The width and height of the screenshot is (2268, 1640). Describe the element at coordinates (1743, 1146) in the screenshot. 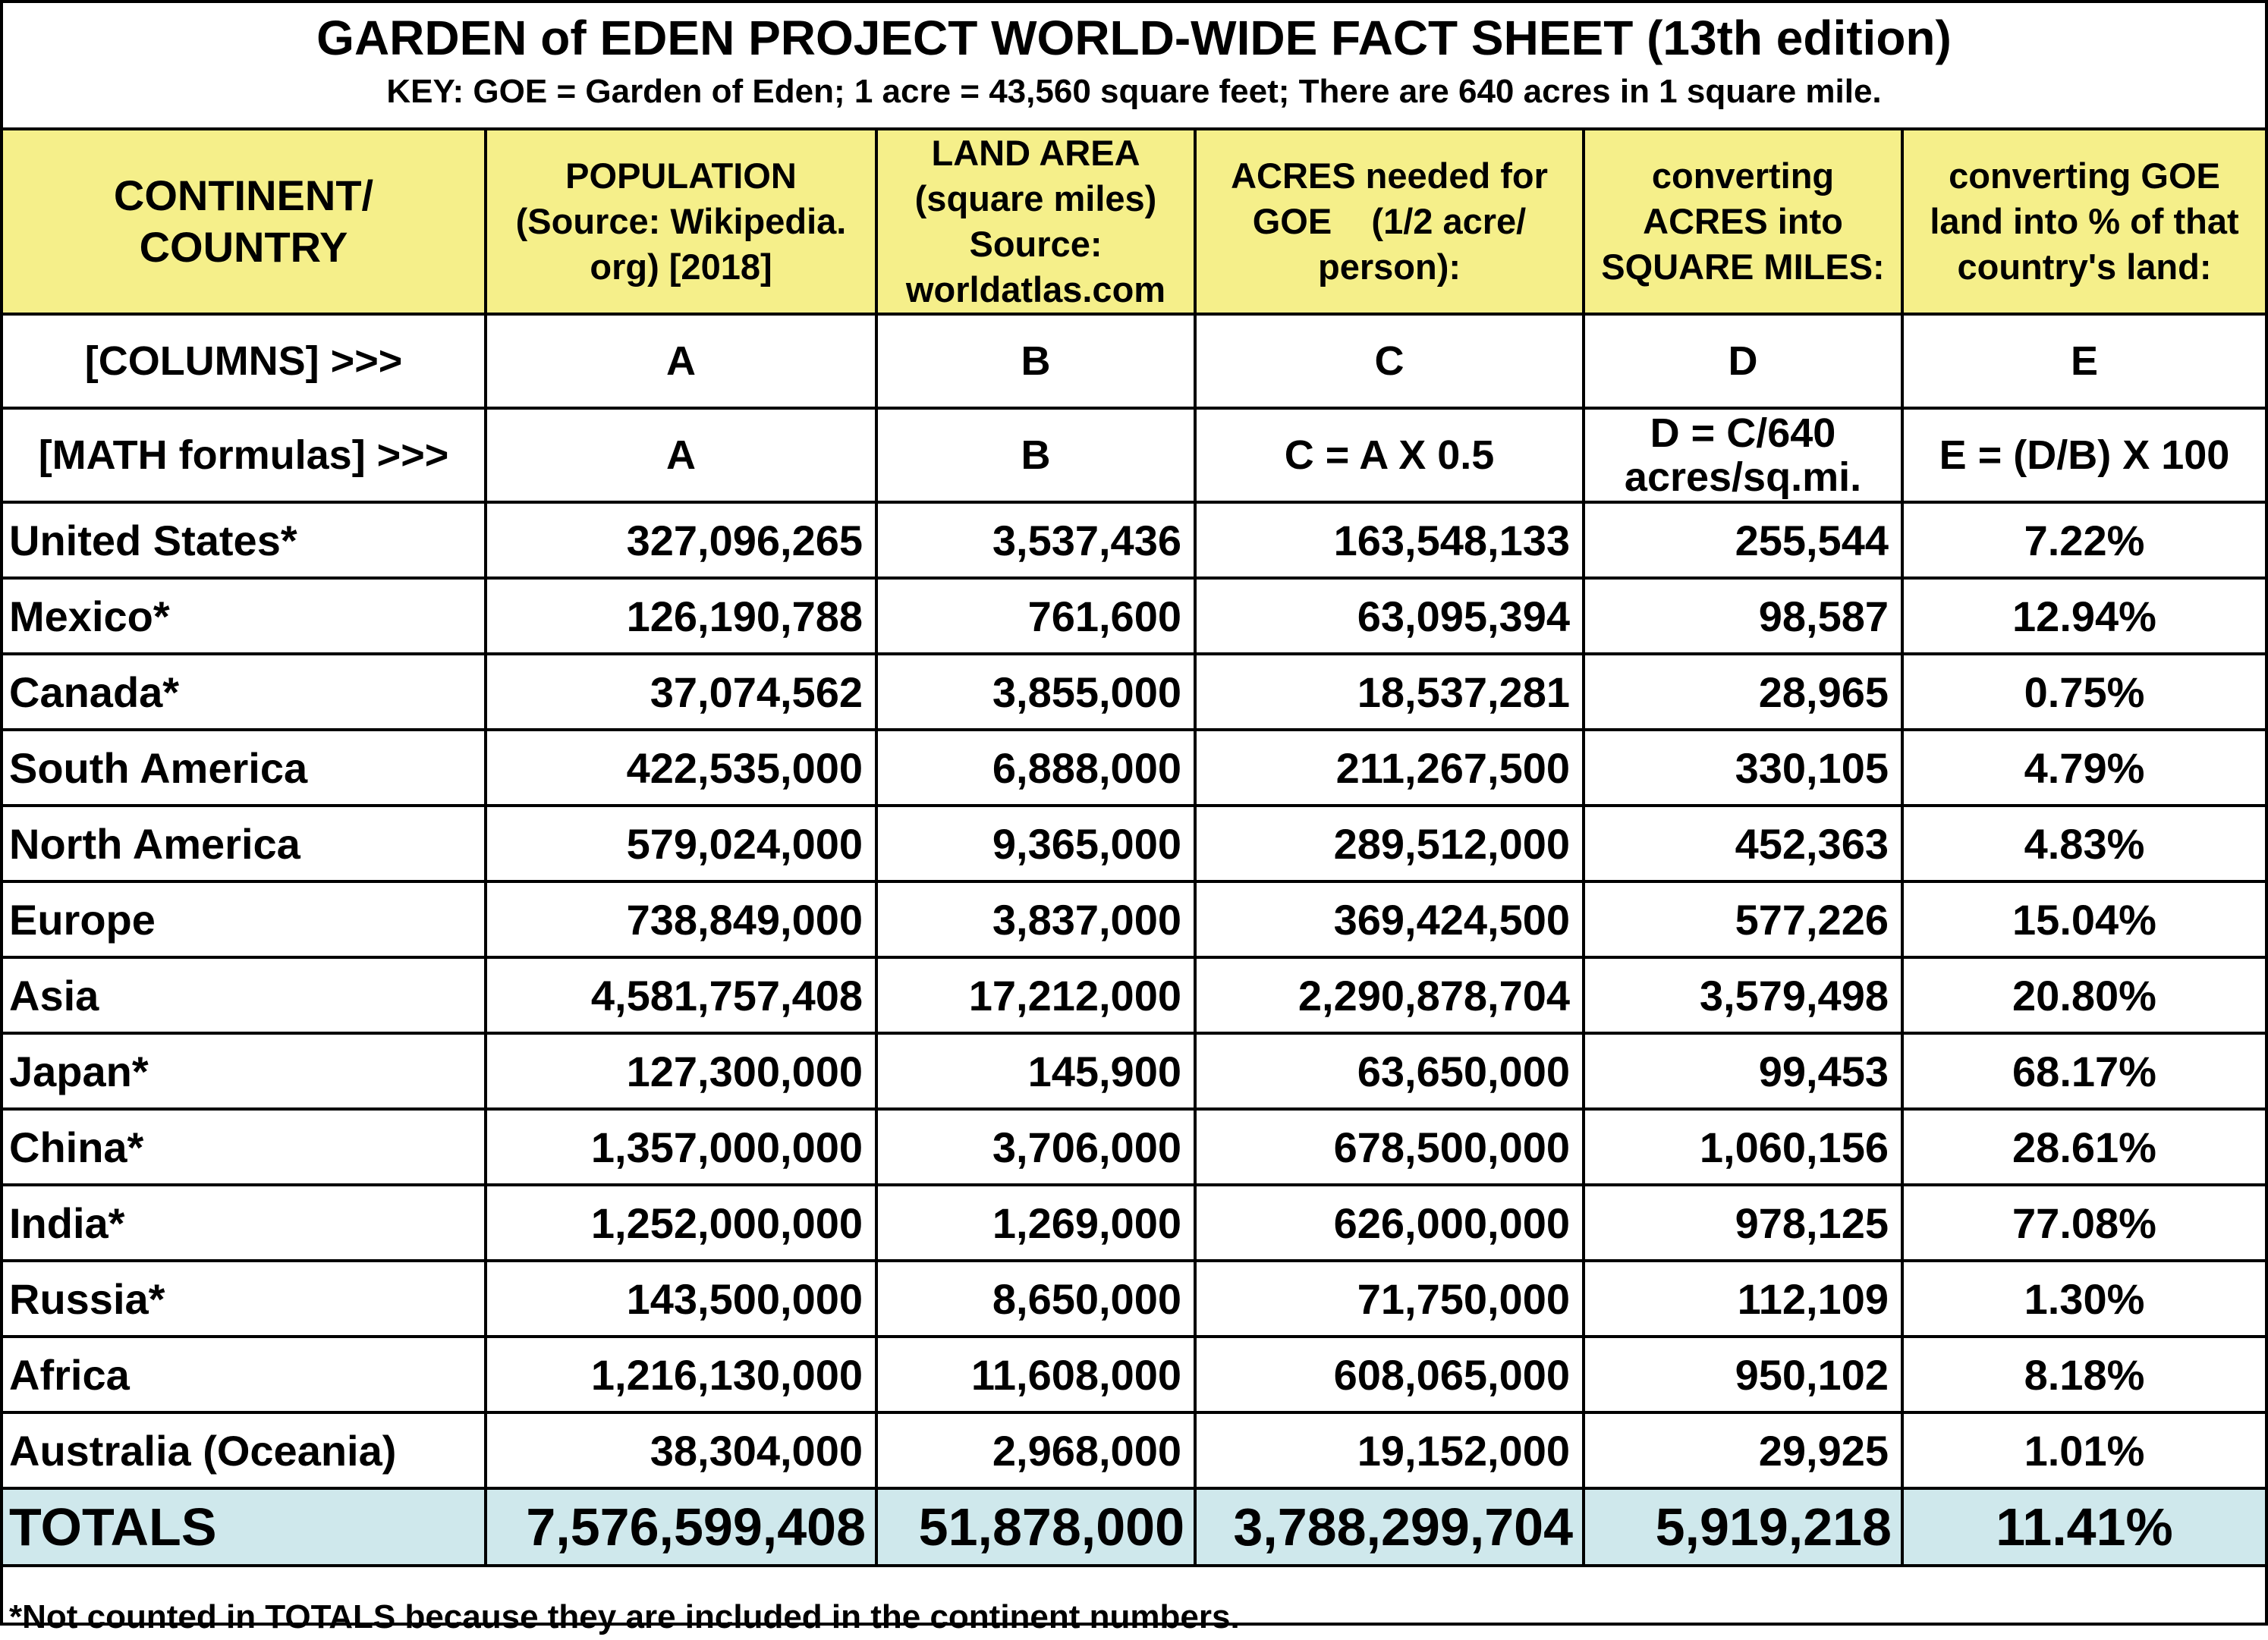

I see `square-miles-cell: 1,060,156` at that location.